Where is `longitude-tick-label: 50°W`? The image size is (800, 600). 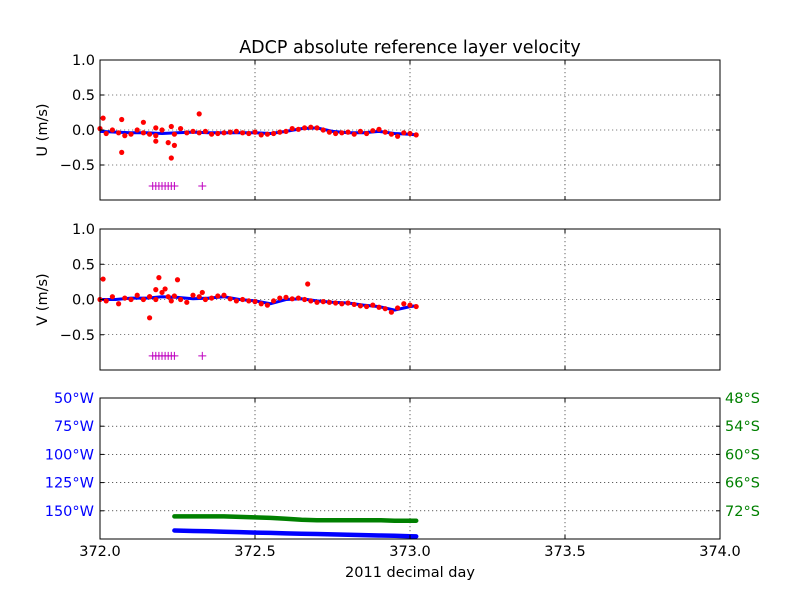
longitude-tick-label: 50°W is located at coordinates (74, 399).